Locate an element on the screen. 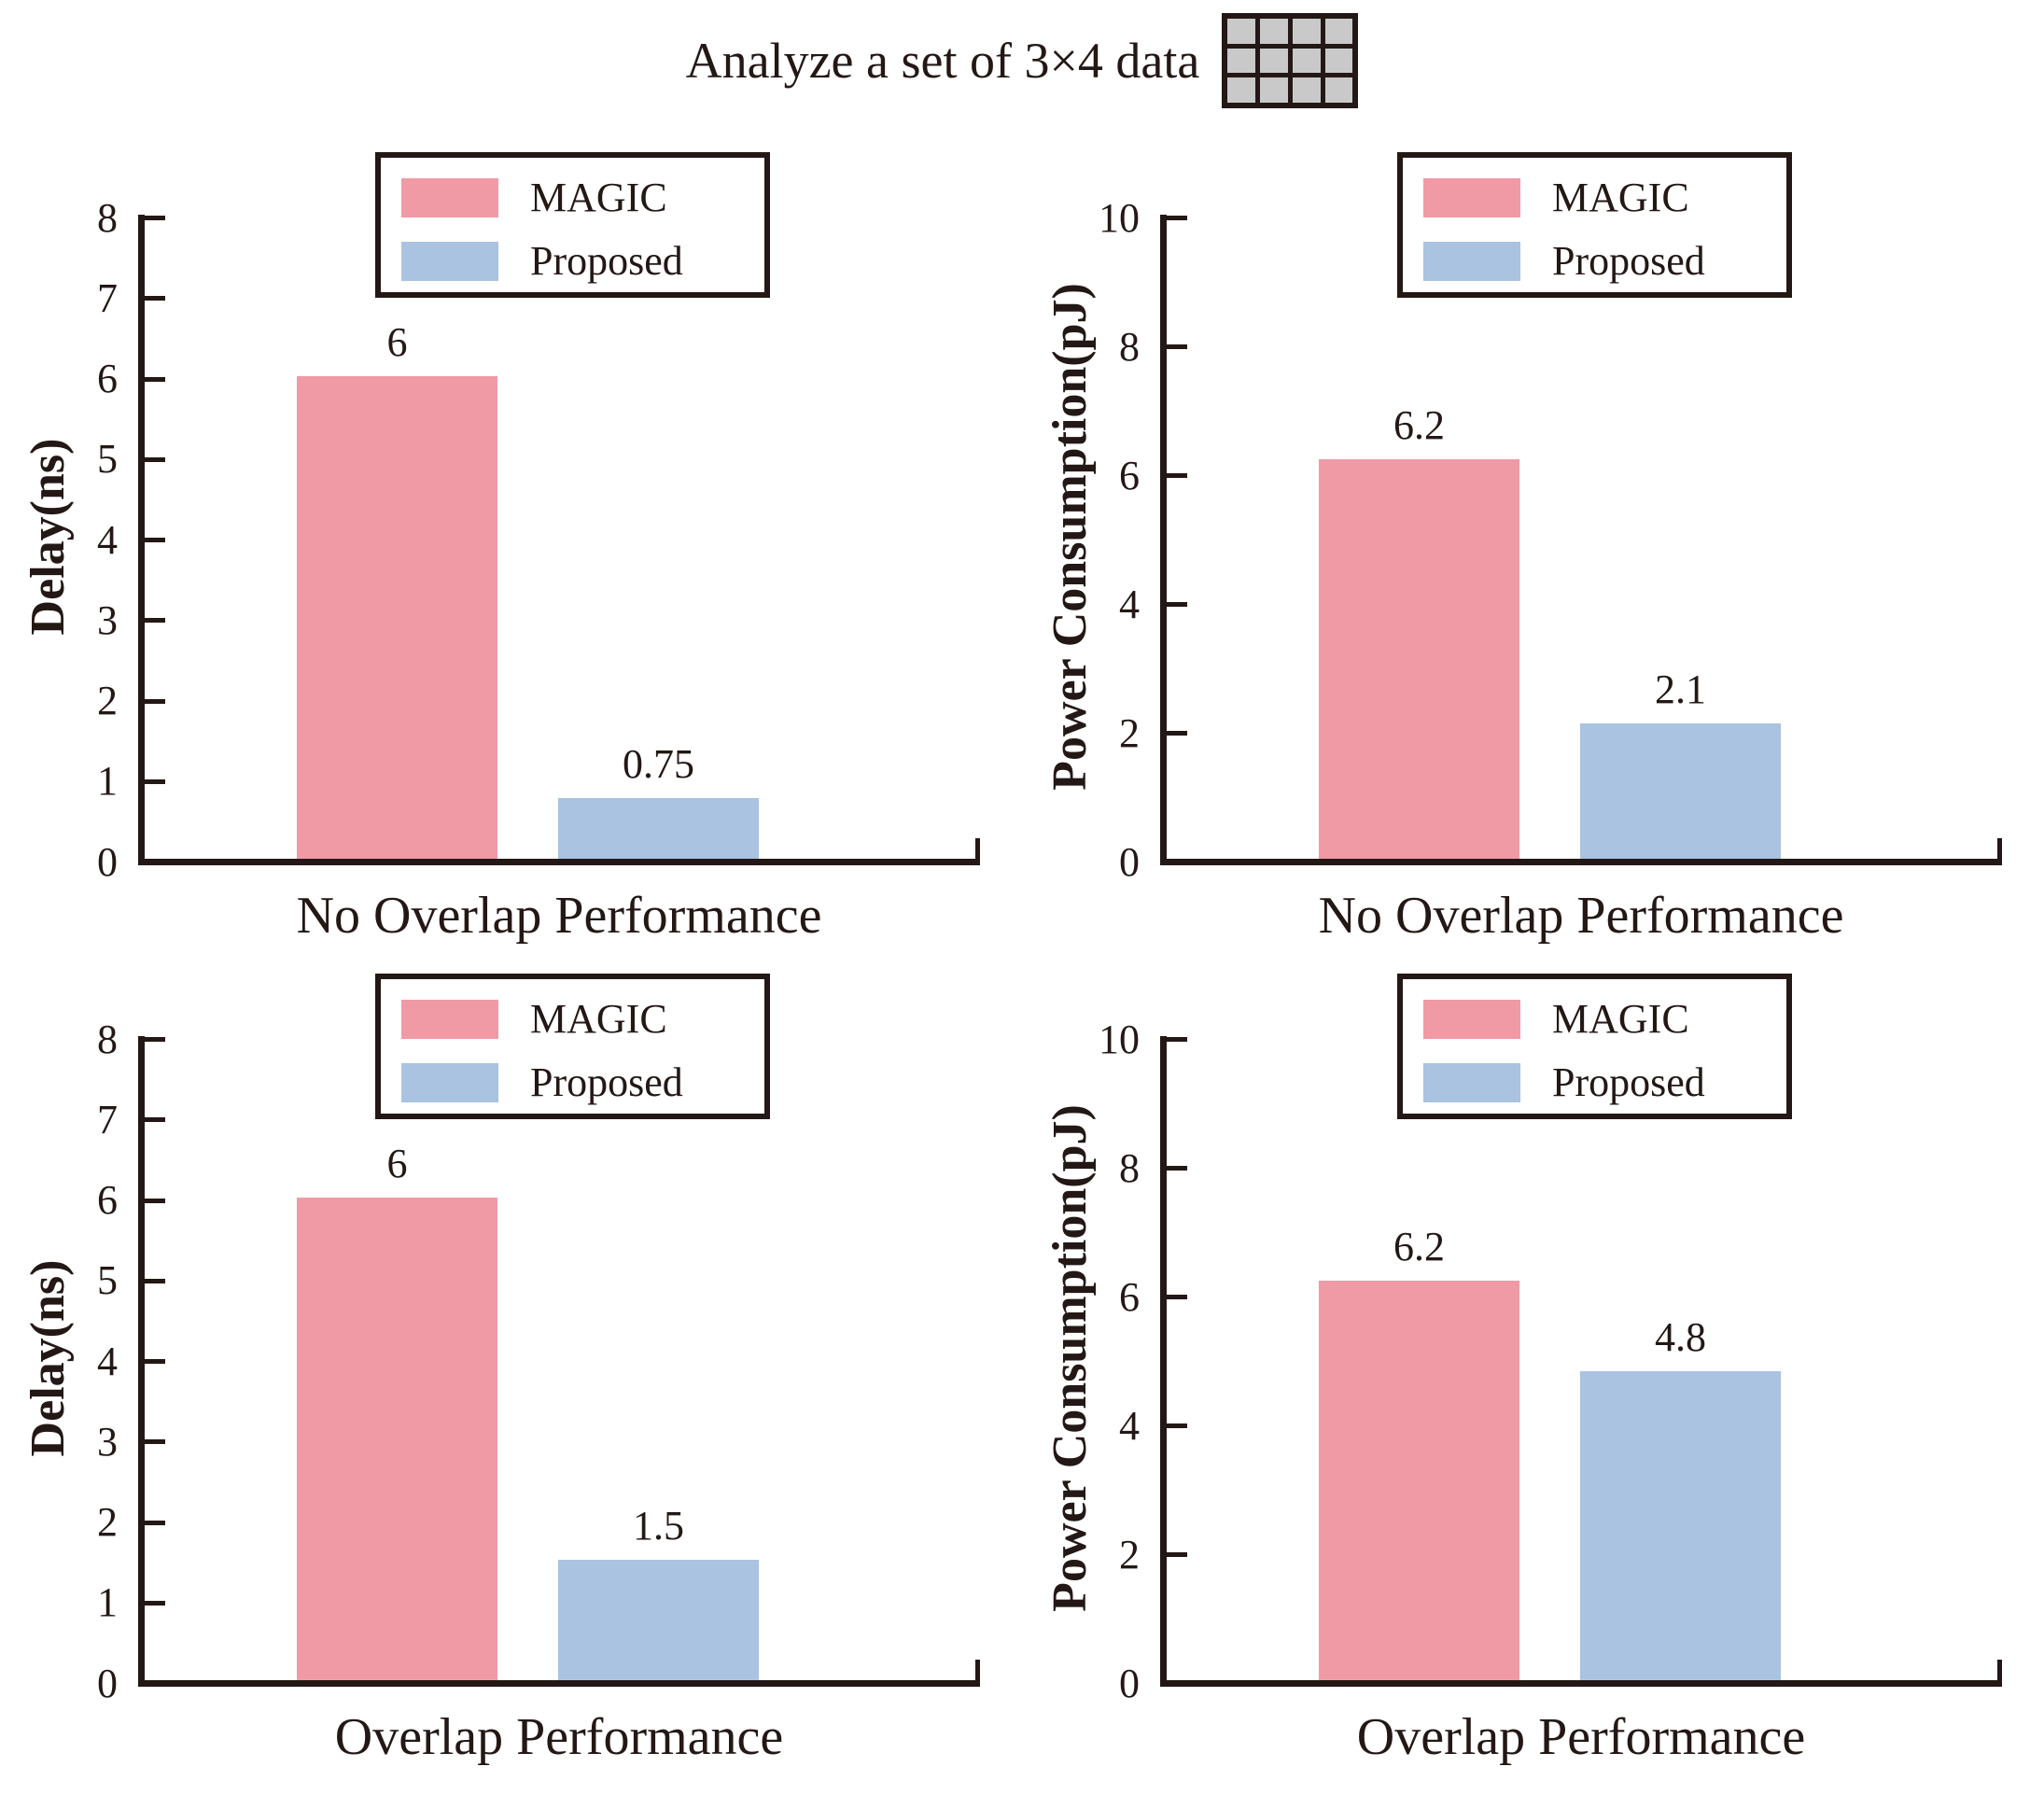 The height and width of the screenshot is (1795, 2044). figure-title: Analyze a set of 3×4 data is located at coordinates (942, 61).